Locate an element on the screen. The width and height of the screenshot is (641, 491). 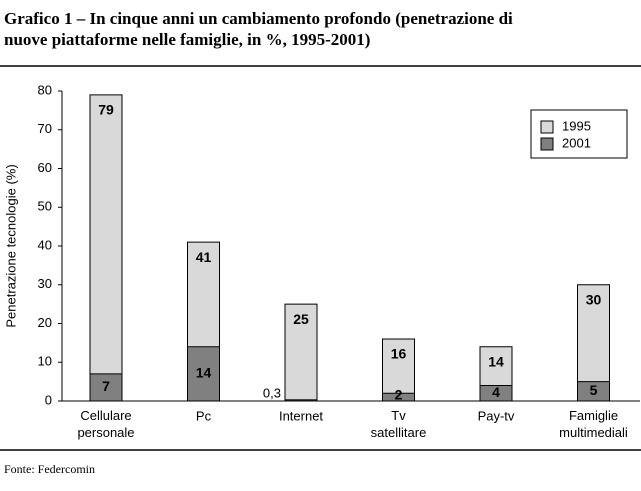
data-label: 0,3 is located at coordinates (272, 392).